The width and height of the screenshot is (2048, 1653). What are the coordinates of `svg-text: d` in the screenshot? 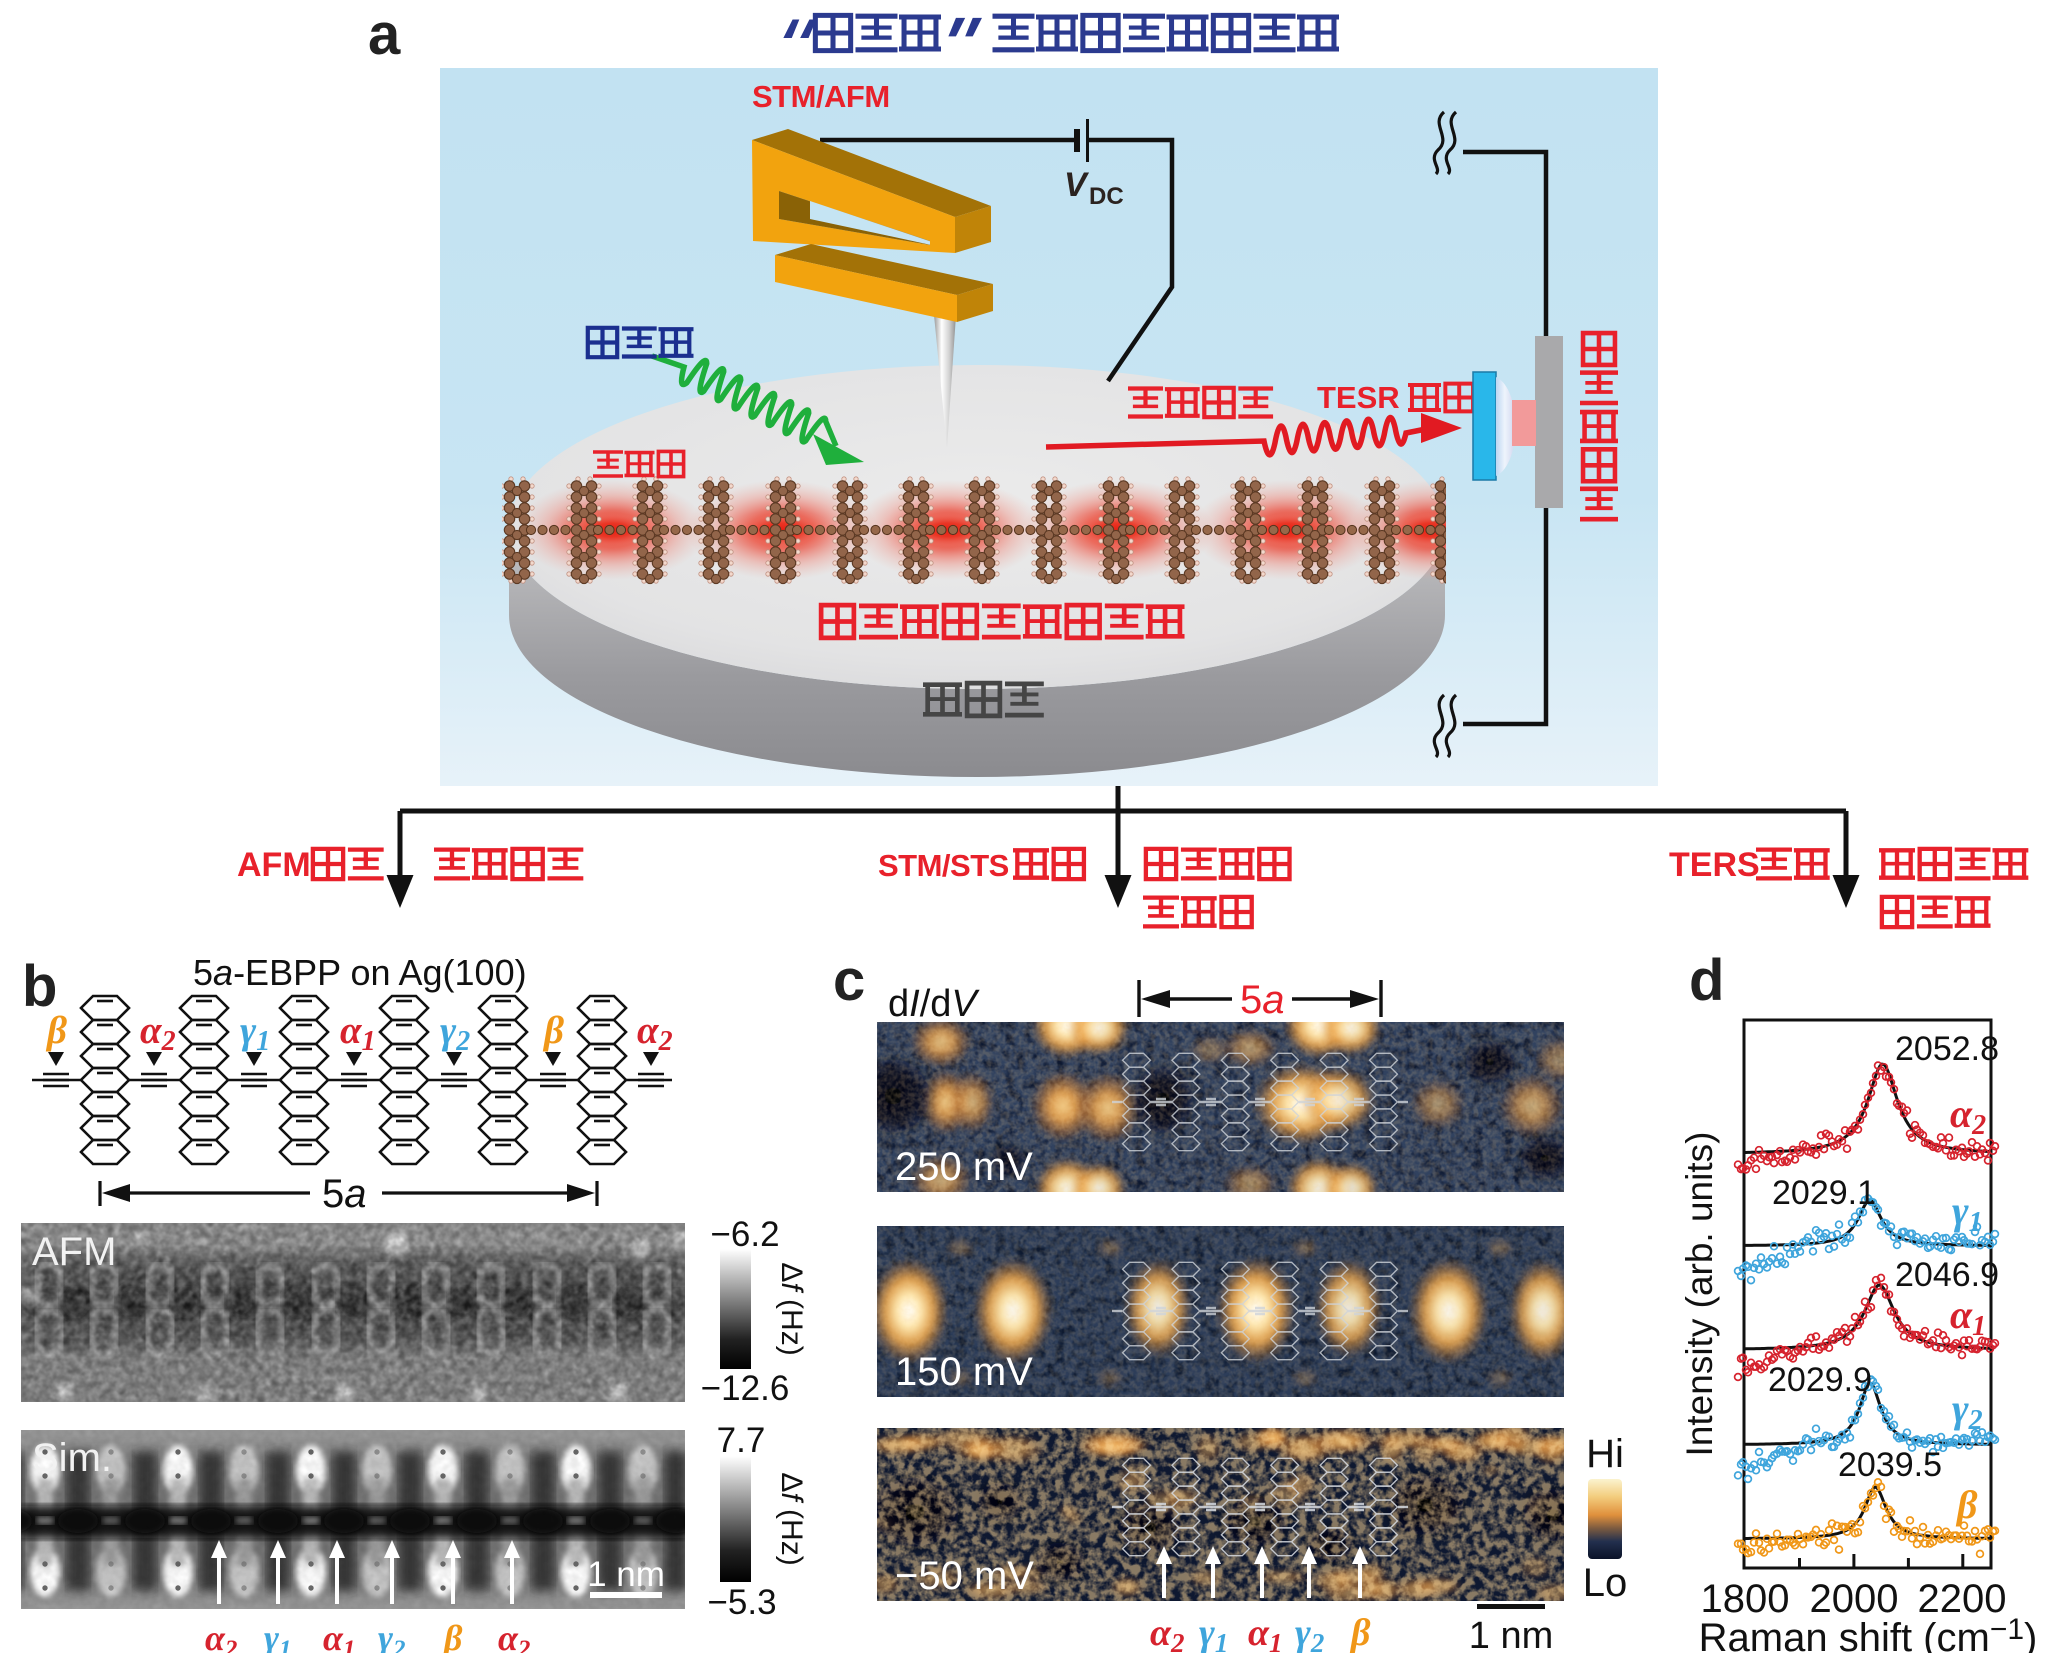 It's located at (1706, 980).